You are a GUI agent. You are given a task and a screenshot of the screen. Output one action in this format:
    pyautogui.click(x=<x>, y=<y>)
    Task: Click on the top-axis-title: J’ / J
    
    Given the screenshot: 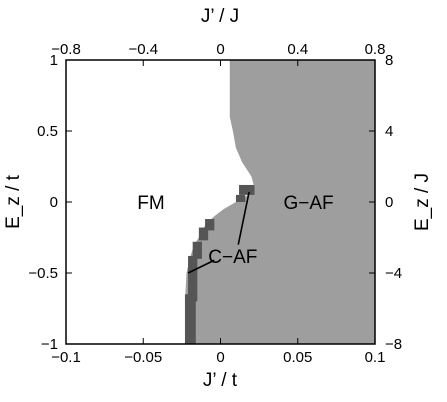 What is the action you would take?
    pyautogui.click(x=220, y=16)
    